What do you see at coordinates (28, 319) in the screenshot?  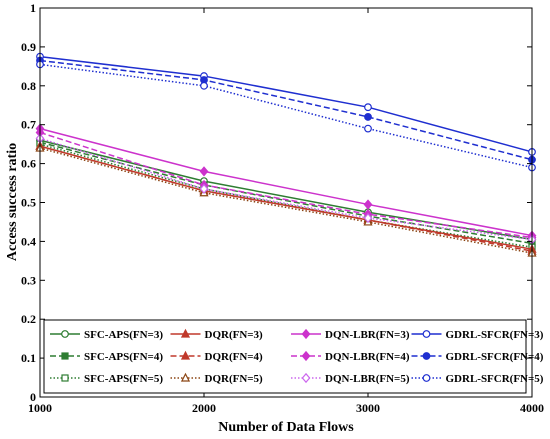 I see `y-tick-label: 0.2` at bounding box center [28, 319].